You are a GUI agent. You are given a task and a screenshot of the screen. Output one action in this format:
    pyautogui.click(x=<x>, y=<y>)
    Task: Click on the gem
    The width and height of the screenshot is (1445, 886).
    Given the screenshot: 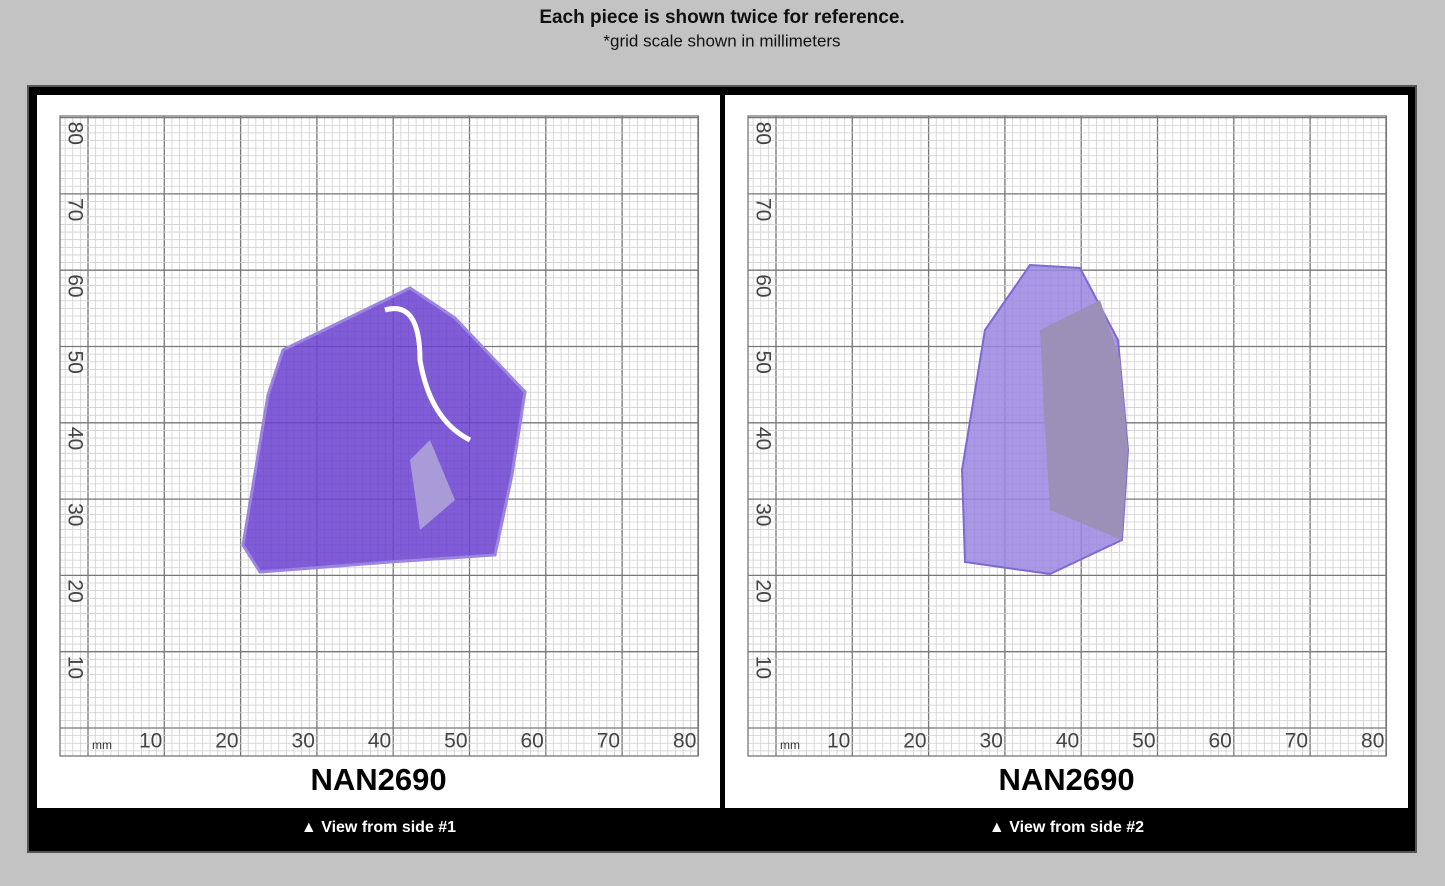 What is the action you would take?
    pyautogui.click(x=384, y=430)
    